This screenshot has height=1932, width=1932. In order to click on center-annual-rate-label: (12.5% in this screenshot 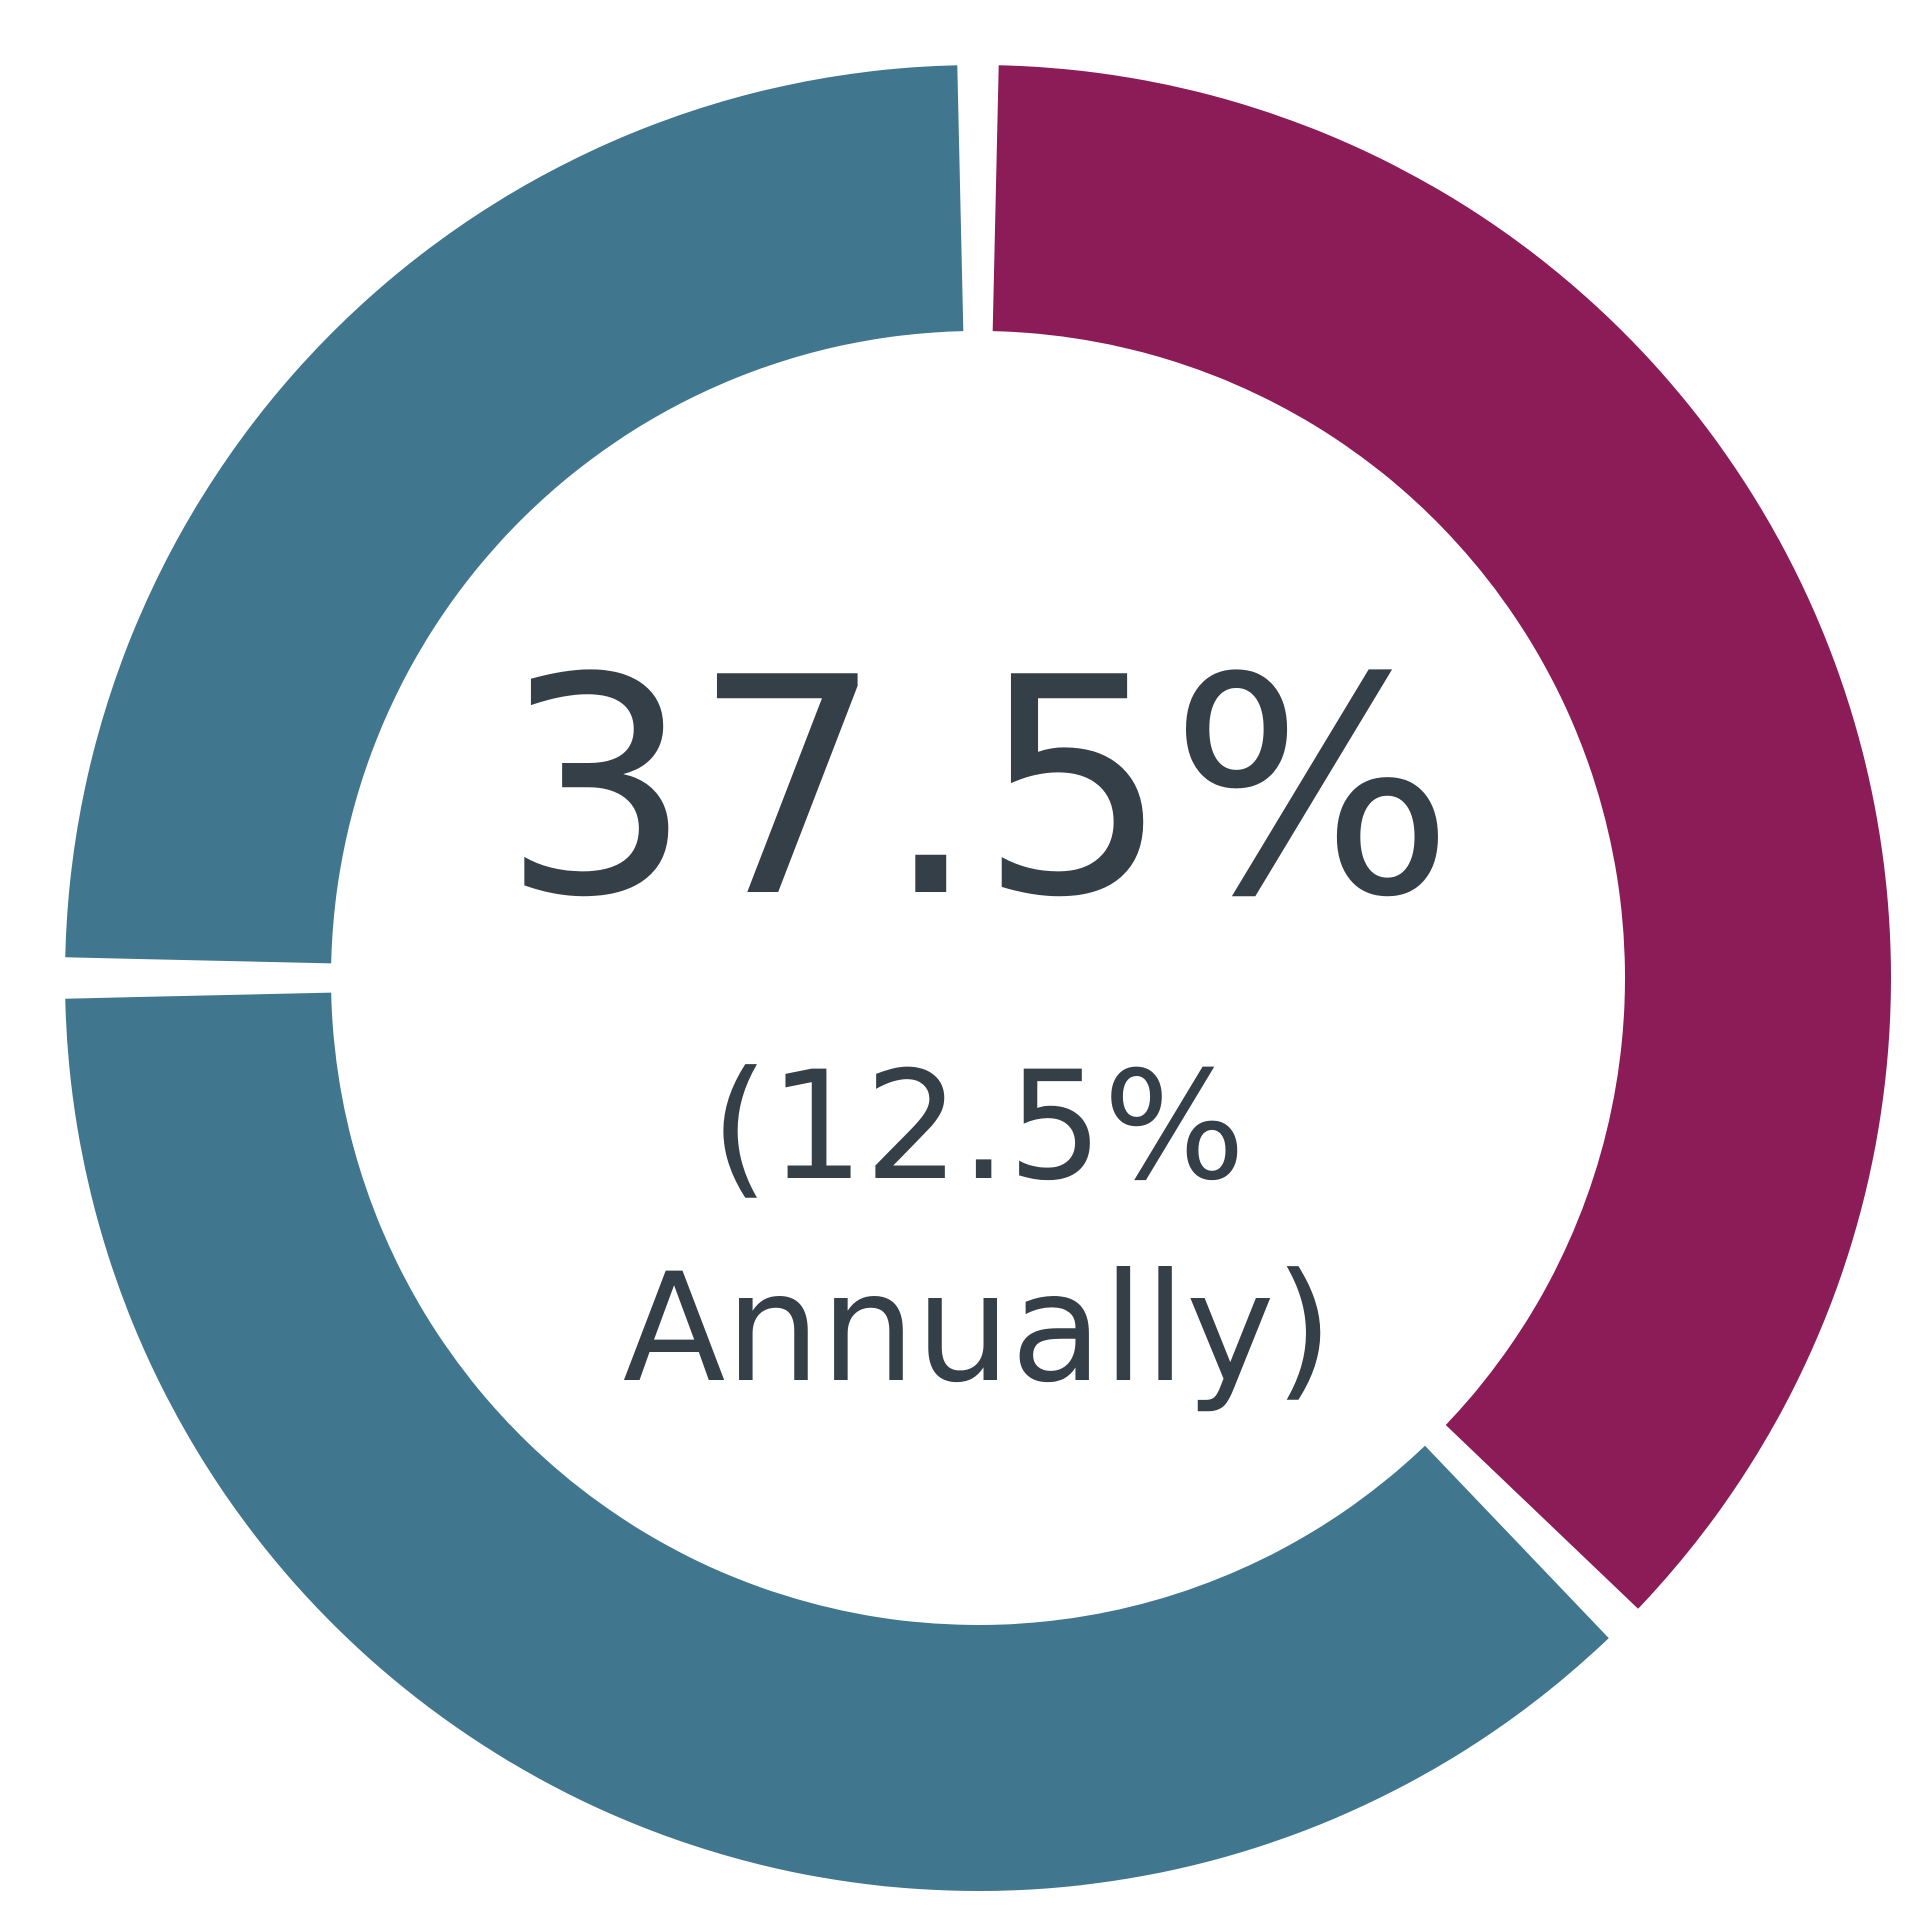, I will do `click(977, 1127)`.